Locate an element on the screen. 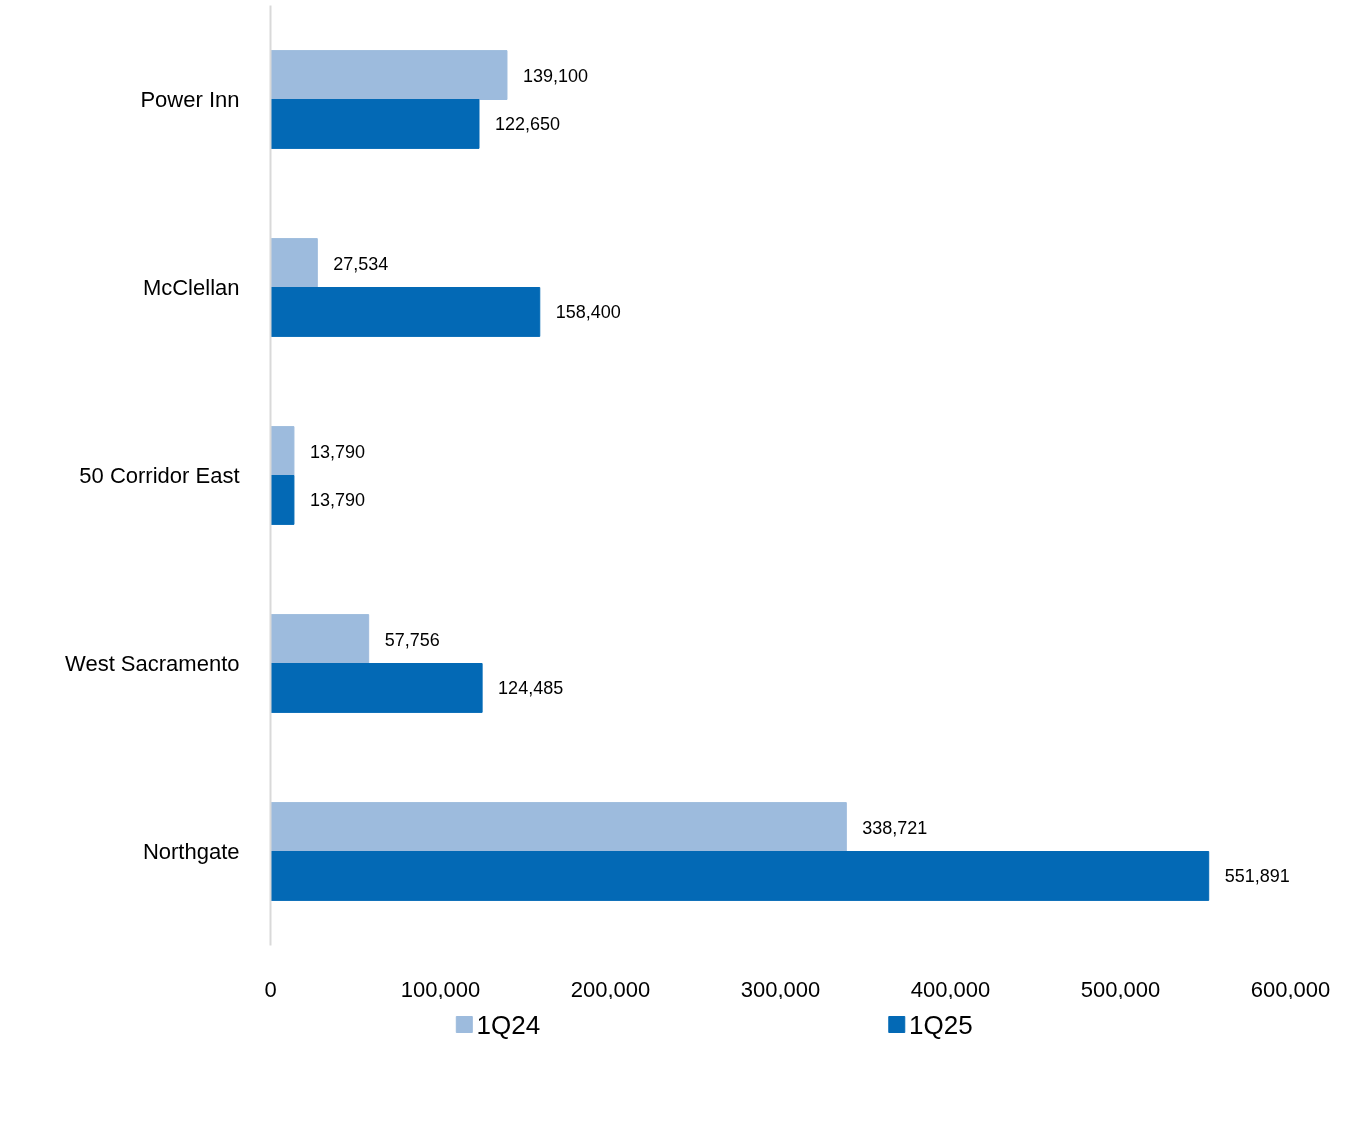  x-tick-label: 600,000 is located at coordinates (1290, 989).